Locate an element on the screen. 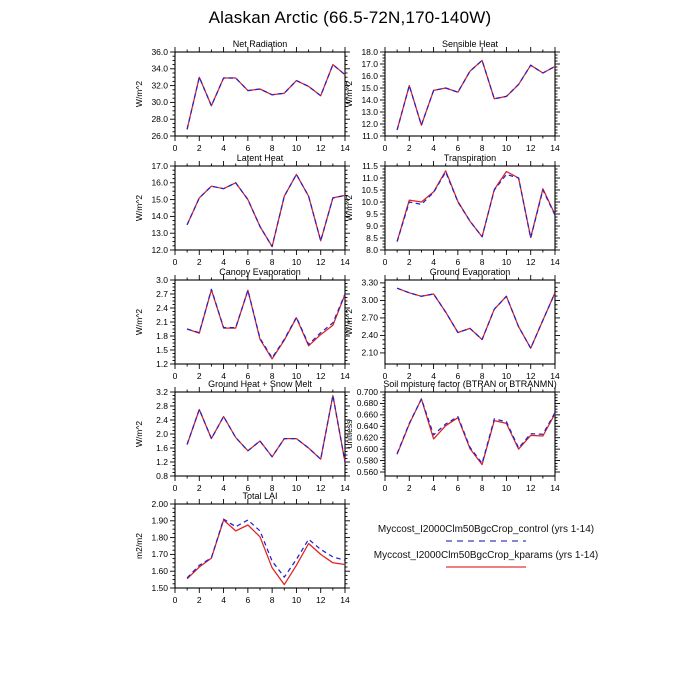  plot-title: Soil moisture factor (BTRAN or BTRANMN) is located at coordinates (470, 384).